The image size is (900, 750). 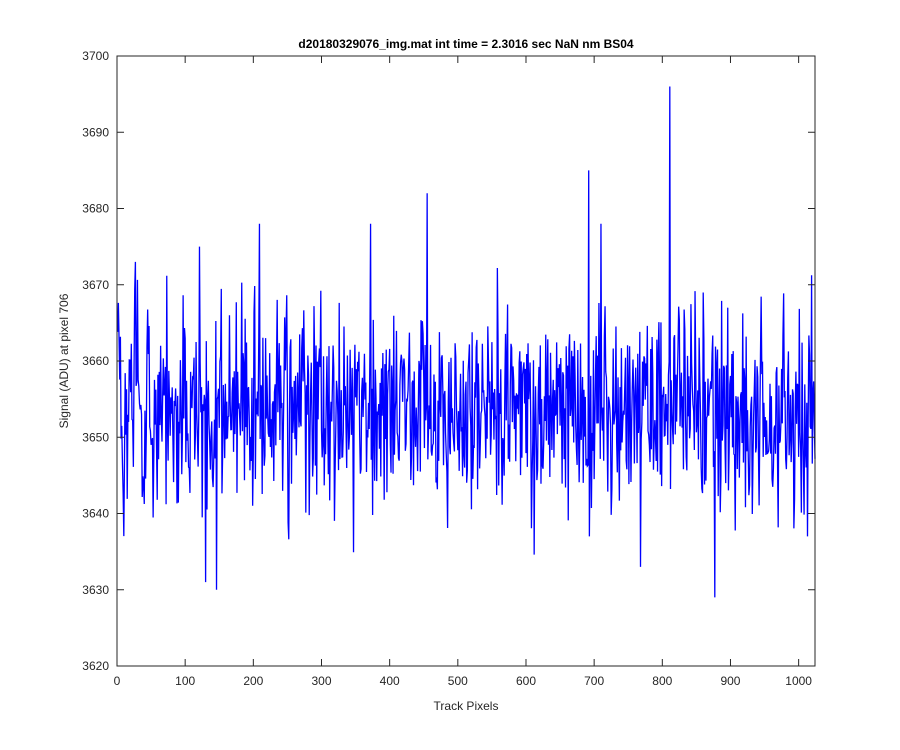 I want to click on y-tick-label: 3630, so click(x=95, y=590).